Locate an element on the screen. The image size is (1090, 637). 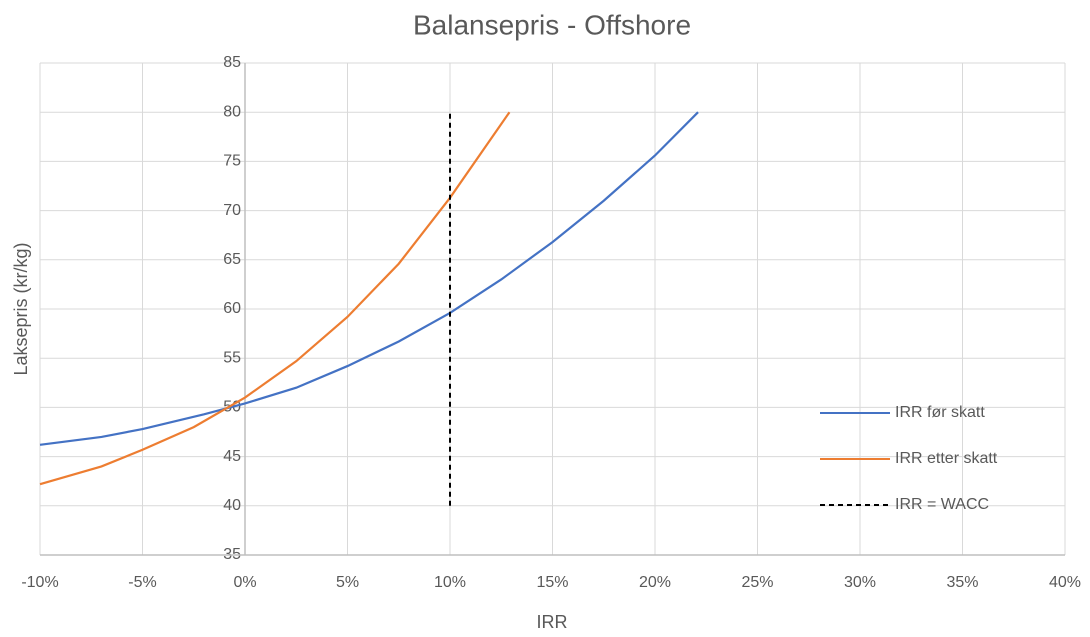
x-tick-label: 25% is located at coordinates (757, 582).